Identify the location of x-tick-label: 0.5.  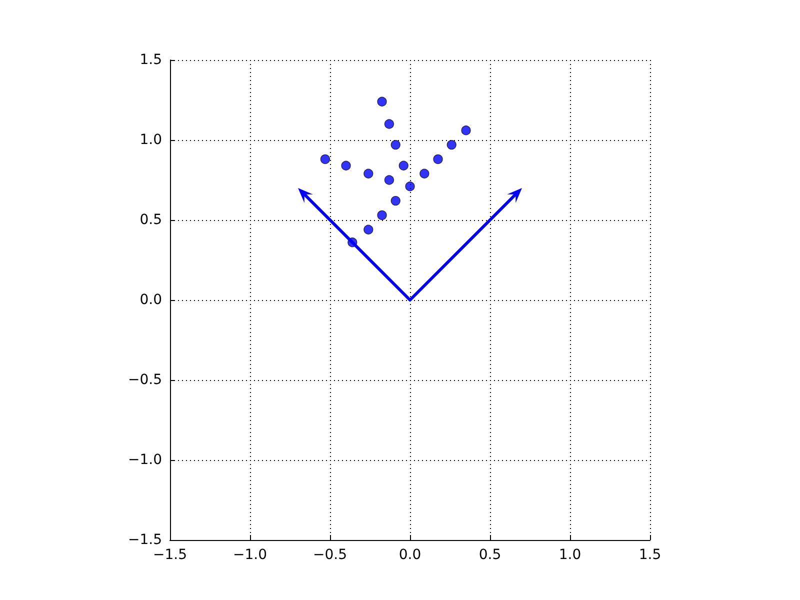
(490, 555).